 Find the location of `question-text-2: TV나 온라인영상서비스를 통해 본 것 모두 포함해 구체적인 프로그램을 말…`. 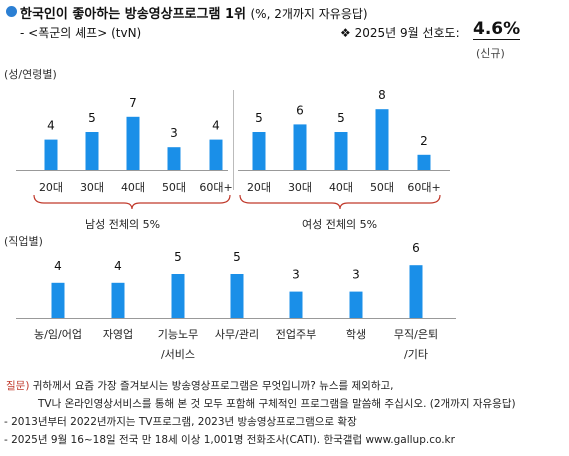

question-text-2: TV나 온라인영상서비스를 통해 본 것 모두 포함해 구체적인 프로그램을 말… is located at coordinates (277, 404).